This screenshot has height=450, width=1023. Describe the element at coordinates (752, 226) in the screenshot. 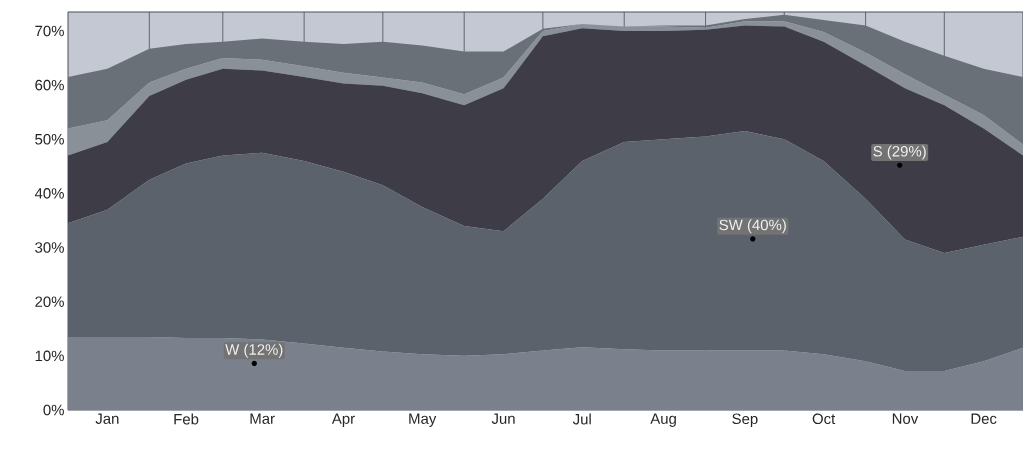

I see `annotation: SW (40%)` at that location.